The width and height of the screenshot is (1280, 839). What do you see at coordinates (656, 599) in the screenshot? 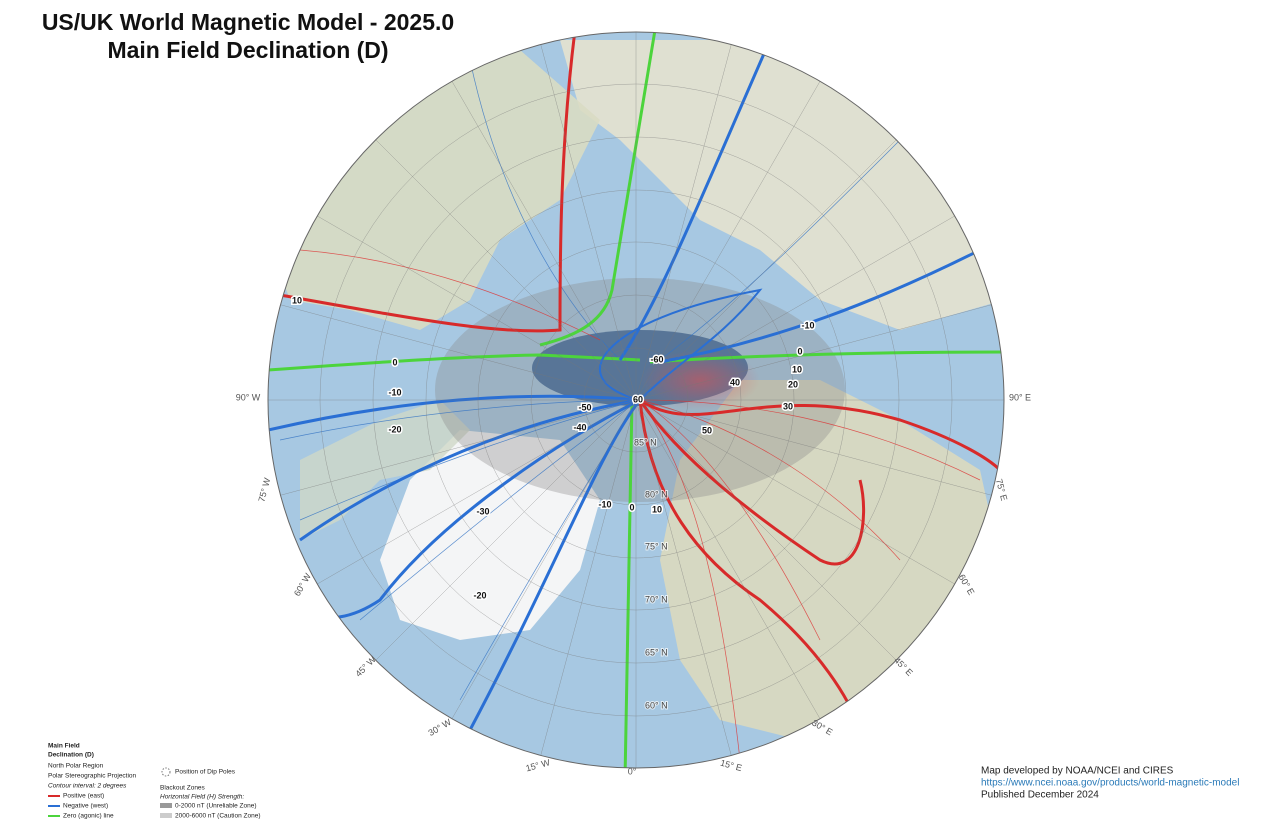
I see `latitude-label: 70° N` at bounding box center [656, 599].